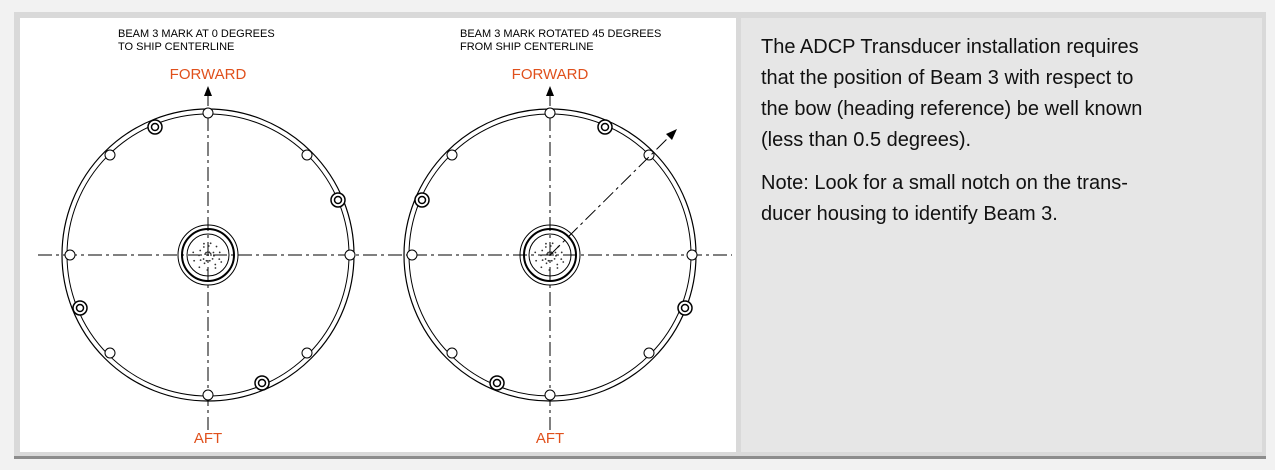 This screenshot has height=470, width=1275. What do you see at coordinates (611, 194) in the screenshot?
I see `beam3-direction` at bounding box center [611, 194].